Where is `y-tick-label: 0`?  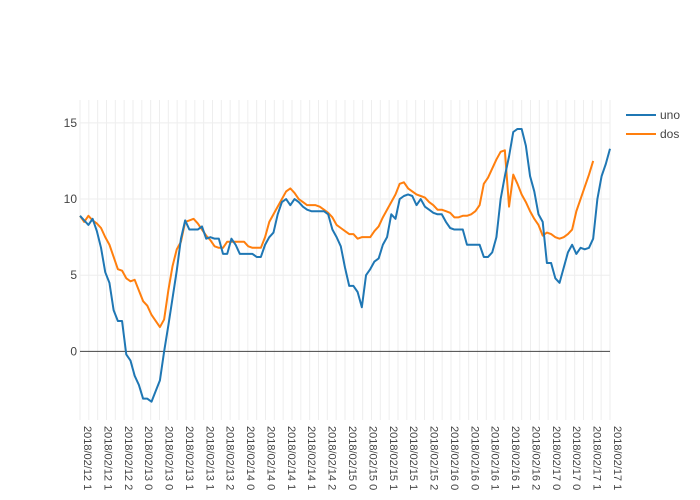 y-tick-label: 0 is located at coordinates (73, 351).